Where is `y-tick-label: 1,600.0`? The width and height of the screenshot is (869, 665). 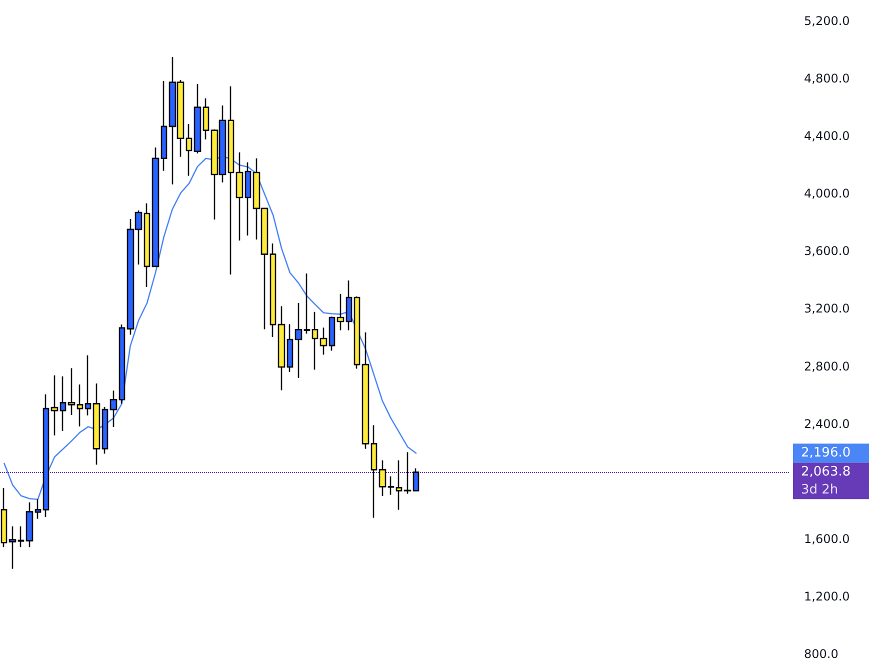 y-tick-label: 1,600.0 is located at coordinates (827, 539).